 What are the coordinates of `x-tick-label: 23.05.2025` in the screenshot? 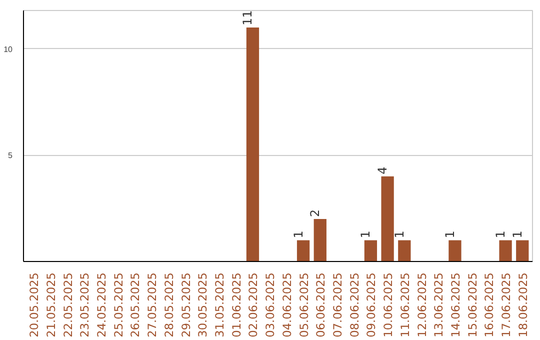 It's located at (85, 305).